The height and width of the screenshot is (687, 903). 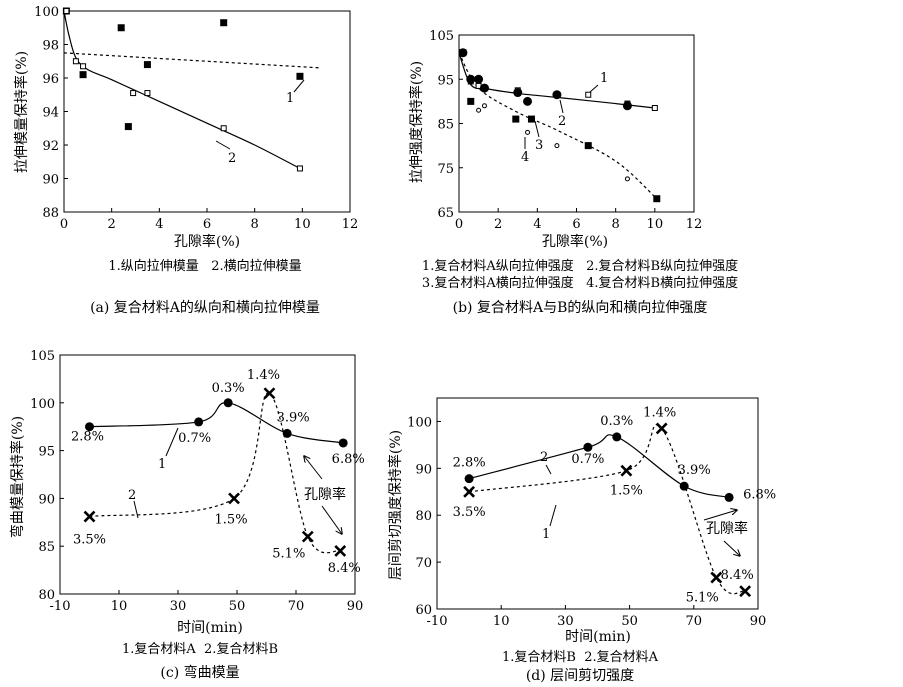 I want to click on series-label-b-4: 4, so click(x=525, y=157).